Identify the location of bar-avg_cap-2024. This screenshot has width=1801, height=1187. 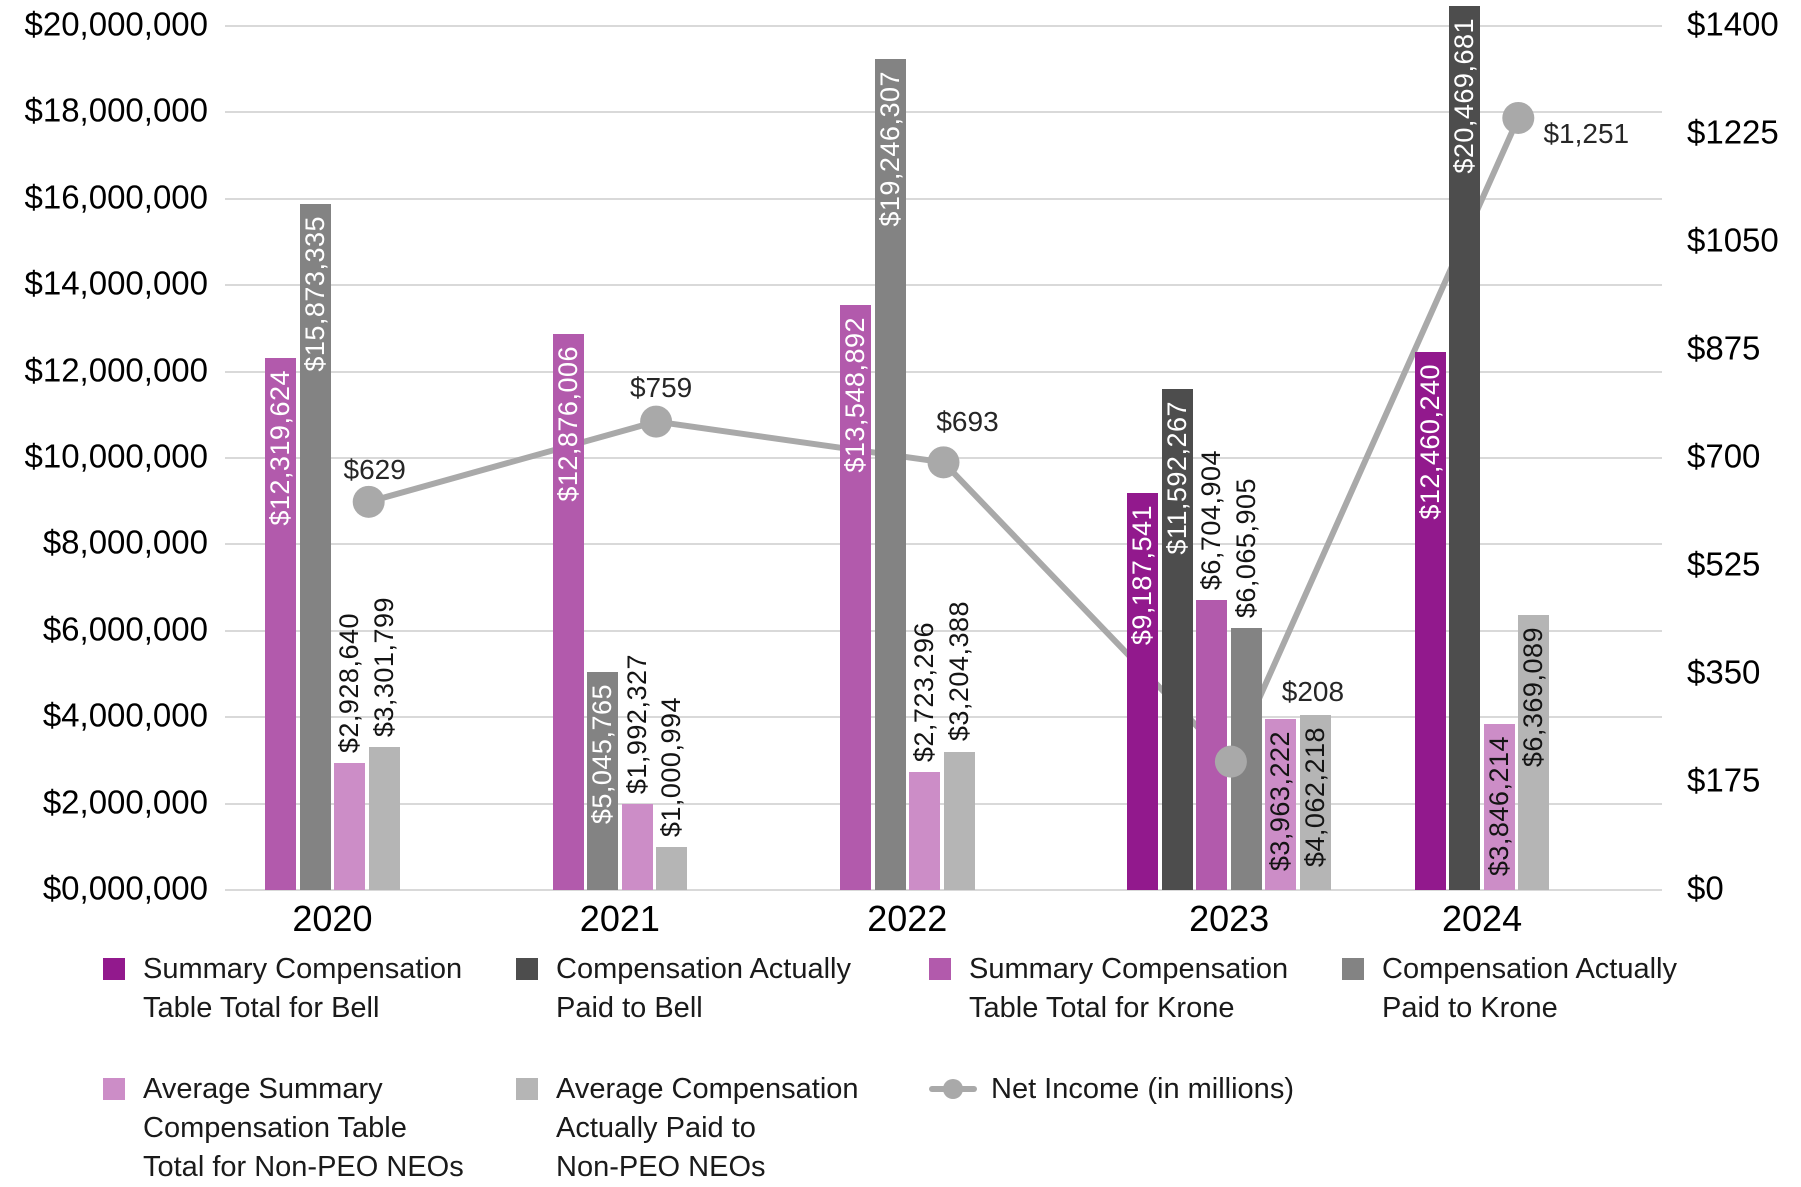
(1534, 752).